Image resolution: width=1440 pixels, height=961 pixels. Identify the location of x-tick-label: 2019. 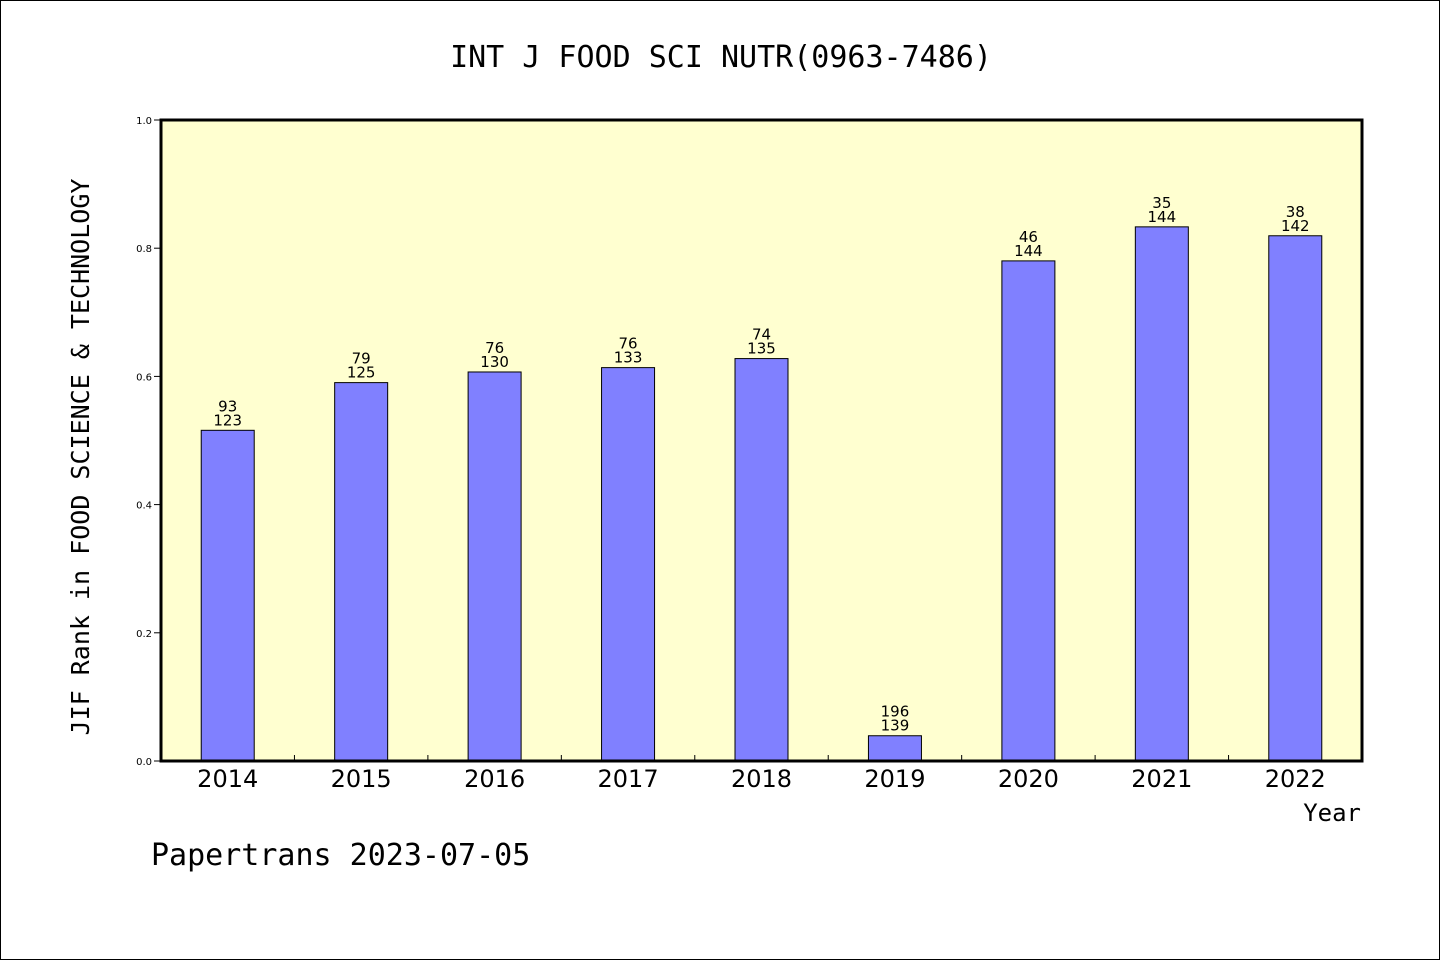
(894, 779).